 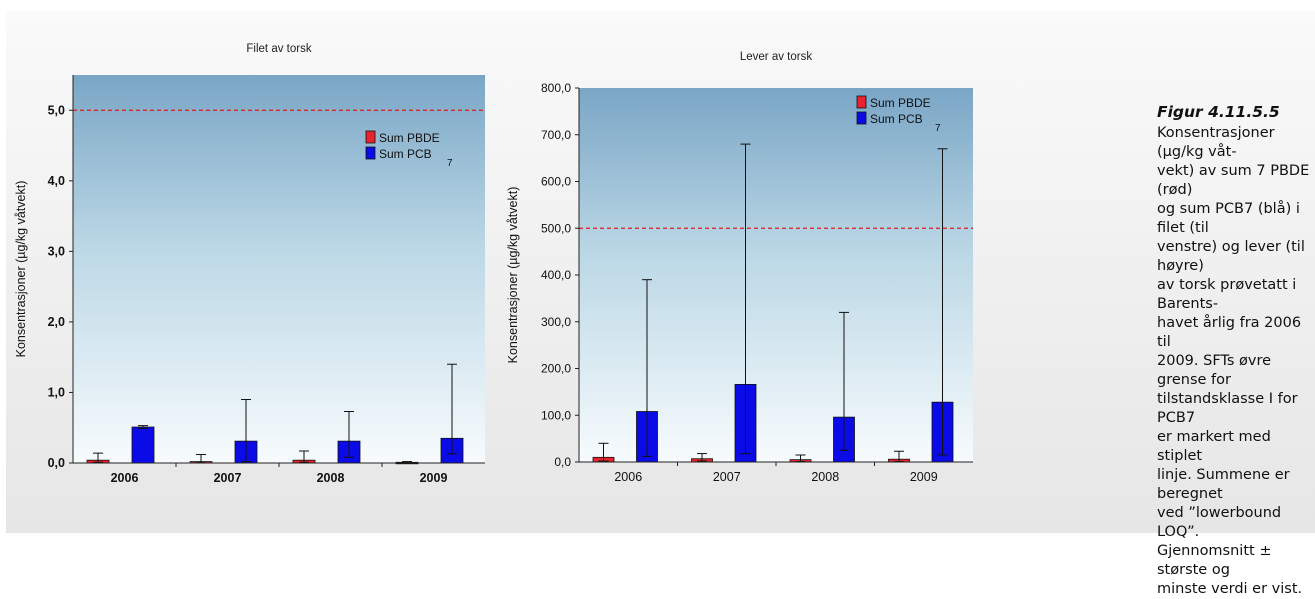 I want to click on y-tick-label: 400,0, so click(x=556, y=275).